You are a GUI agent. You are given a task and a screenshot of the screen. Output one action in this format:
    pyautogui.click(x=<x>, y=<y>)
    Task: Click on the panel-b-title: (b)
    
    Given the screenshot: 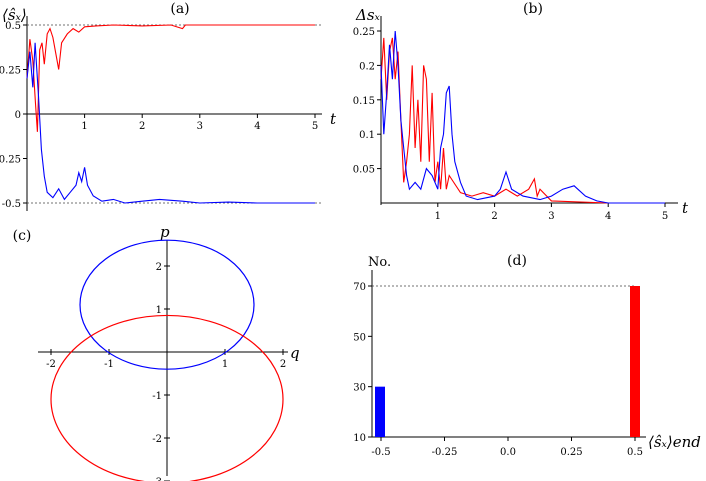 What is the action you would take?
    pyautogui.click(x=533, y=9)
    